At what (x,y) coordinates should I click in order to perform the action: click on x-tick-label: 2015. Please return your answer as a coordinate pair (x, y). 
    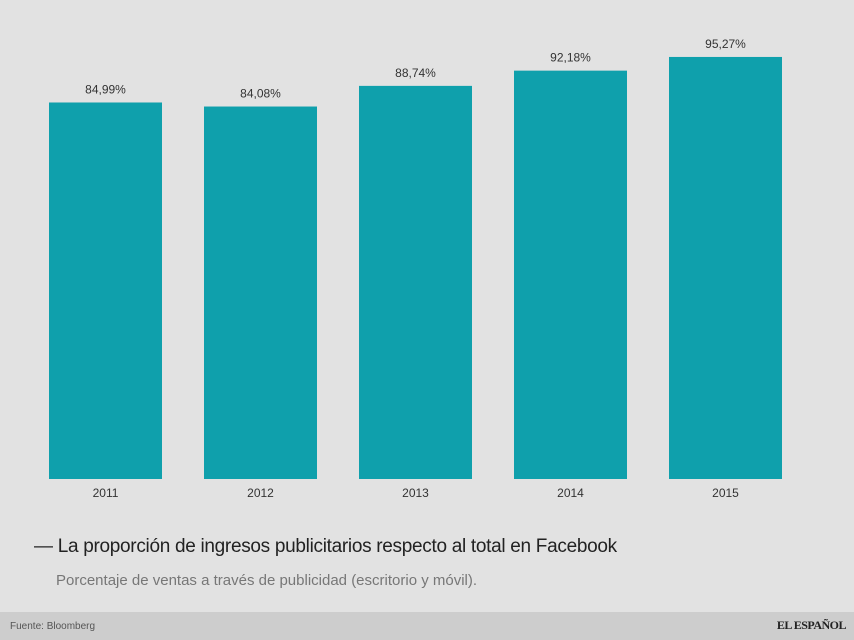
    Looking at the image, I should click on (725, 493).